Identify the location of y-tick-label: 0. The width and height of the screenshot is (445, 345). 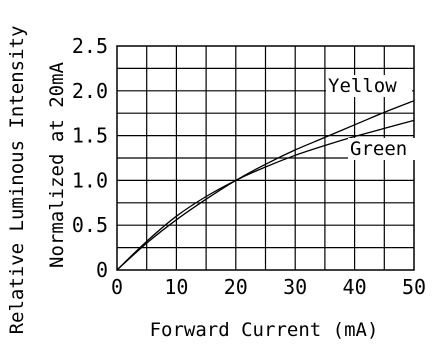
(102, 270).